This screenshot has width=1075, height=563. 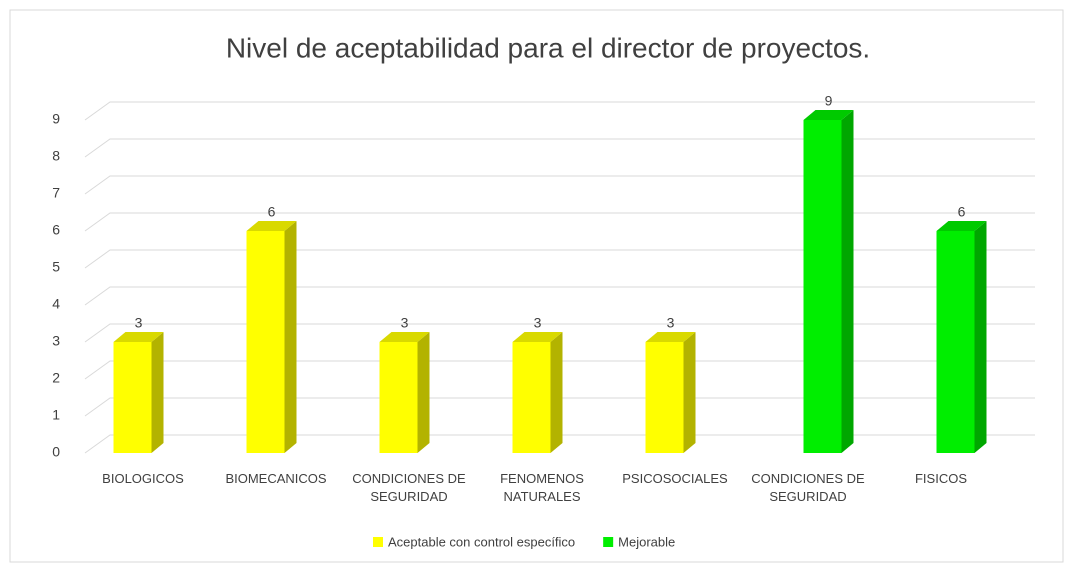 What do you see at coordinates (56, 156) in the screenshot?
I see `y-tick-label: 8` at bounding box center [56, 156].